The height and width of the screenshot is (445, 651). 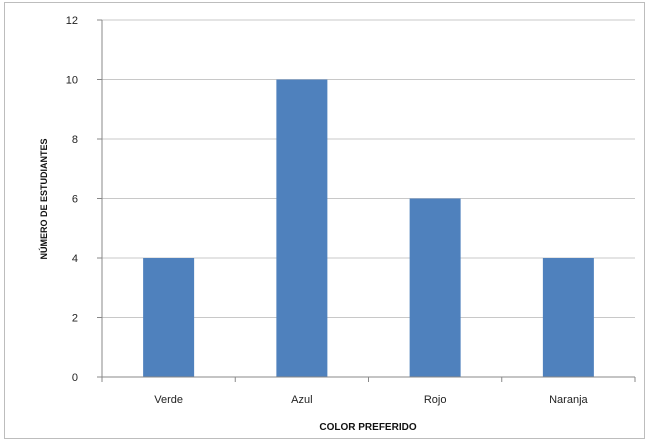 What do you see at coordinates (368, 391) in the screenshot?
I see `x-axis-ticks: Verde Azul Rojo Naranja` at bounding box center [368, 391].